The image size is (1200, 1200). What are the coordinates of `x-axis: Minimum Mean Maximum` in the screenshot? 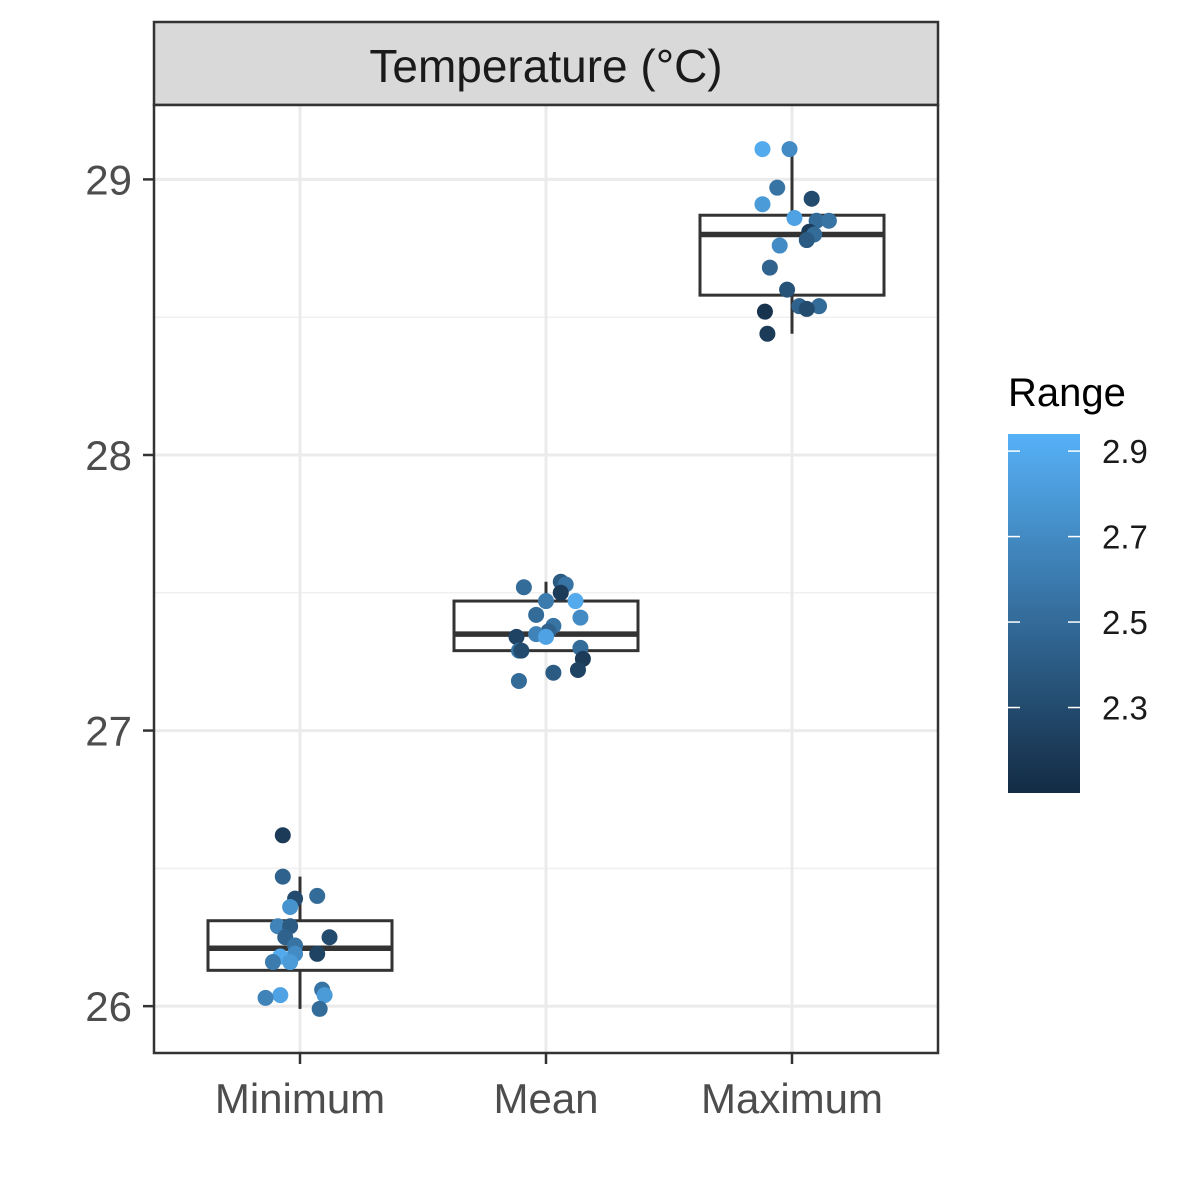 It's located at (549, 1087).